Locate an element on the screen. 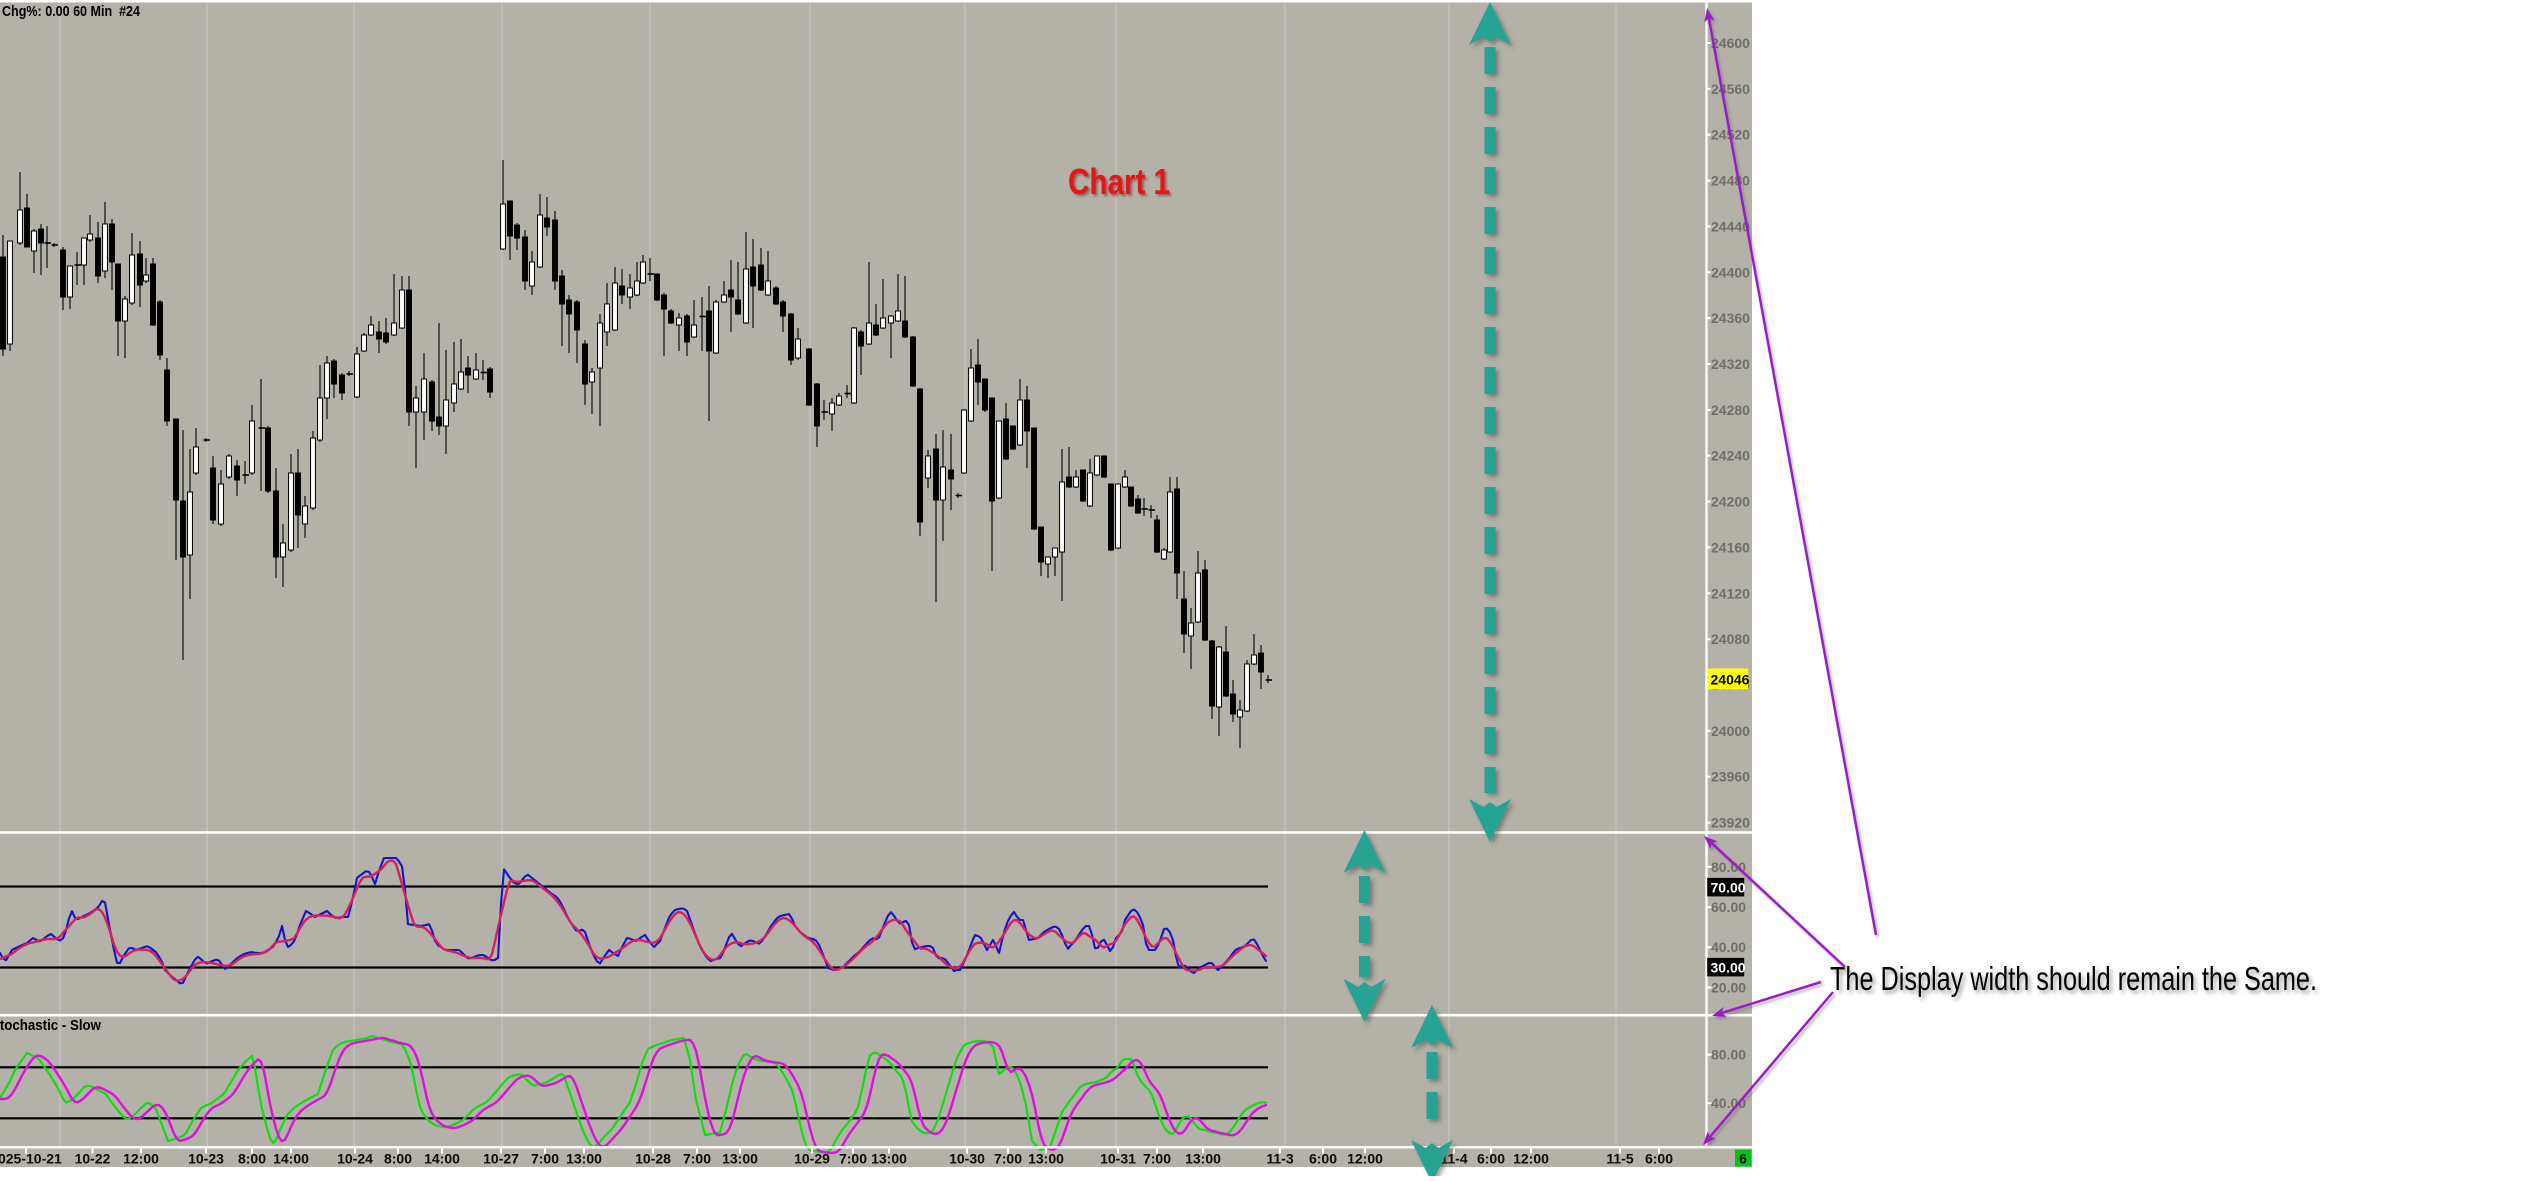 This screenshot has width=2528, height=1181. svg-text: Stochastic - Slow is located at coordinates (50, 1025).